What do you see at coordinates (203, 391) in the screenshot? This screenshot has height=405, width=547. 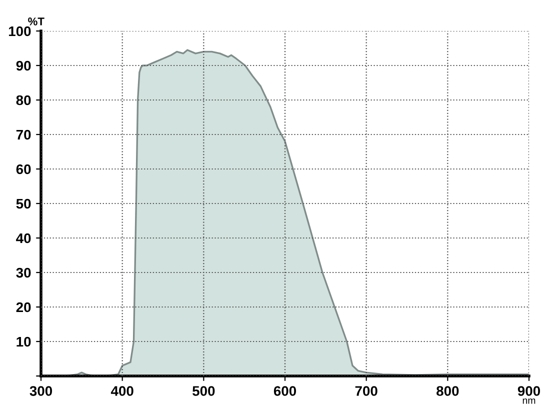 I see `x-tick-label: 500` at bounding box center [203, 391].